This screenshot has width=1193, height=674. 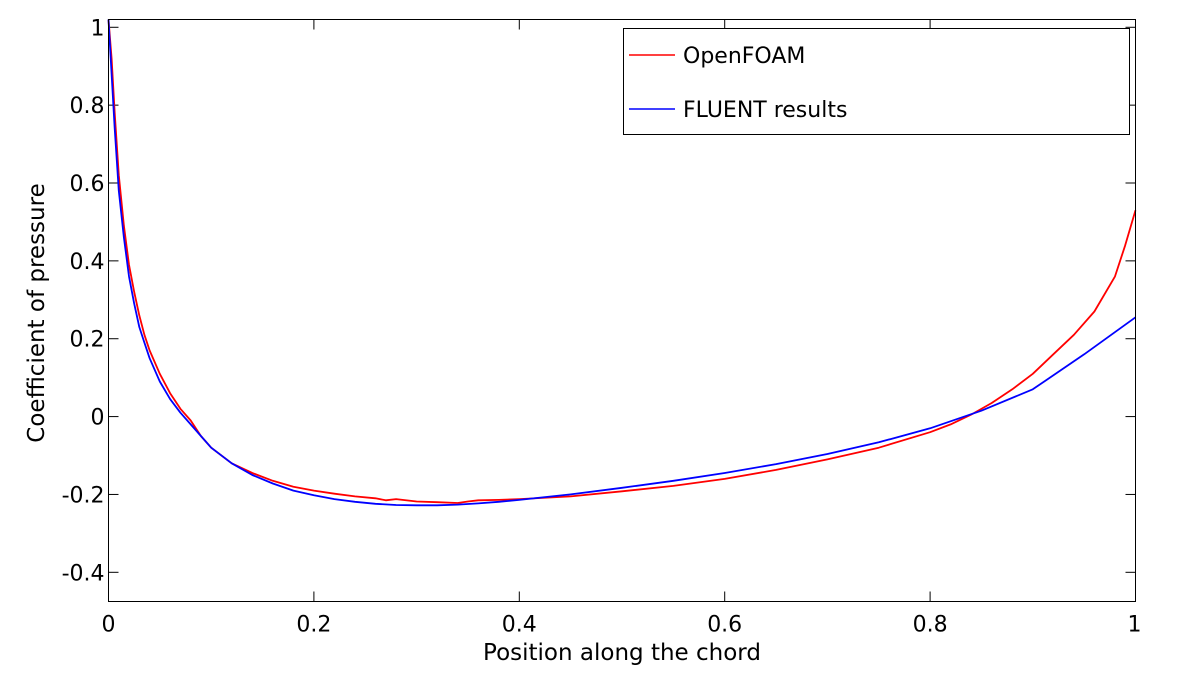 I want to click on x-tick-label: 0.2, so click(x=313, y=625).